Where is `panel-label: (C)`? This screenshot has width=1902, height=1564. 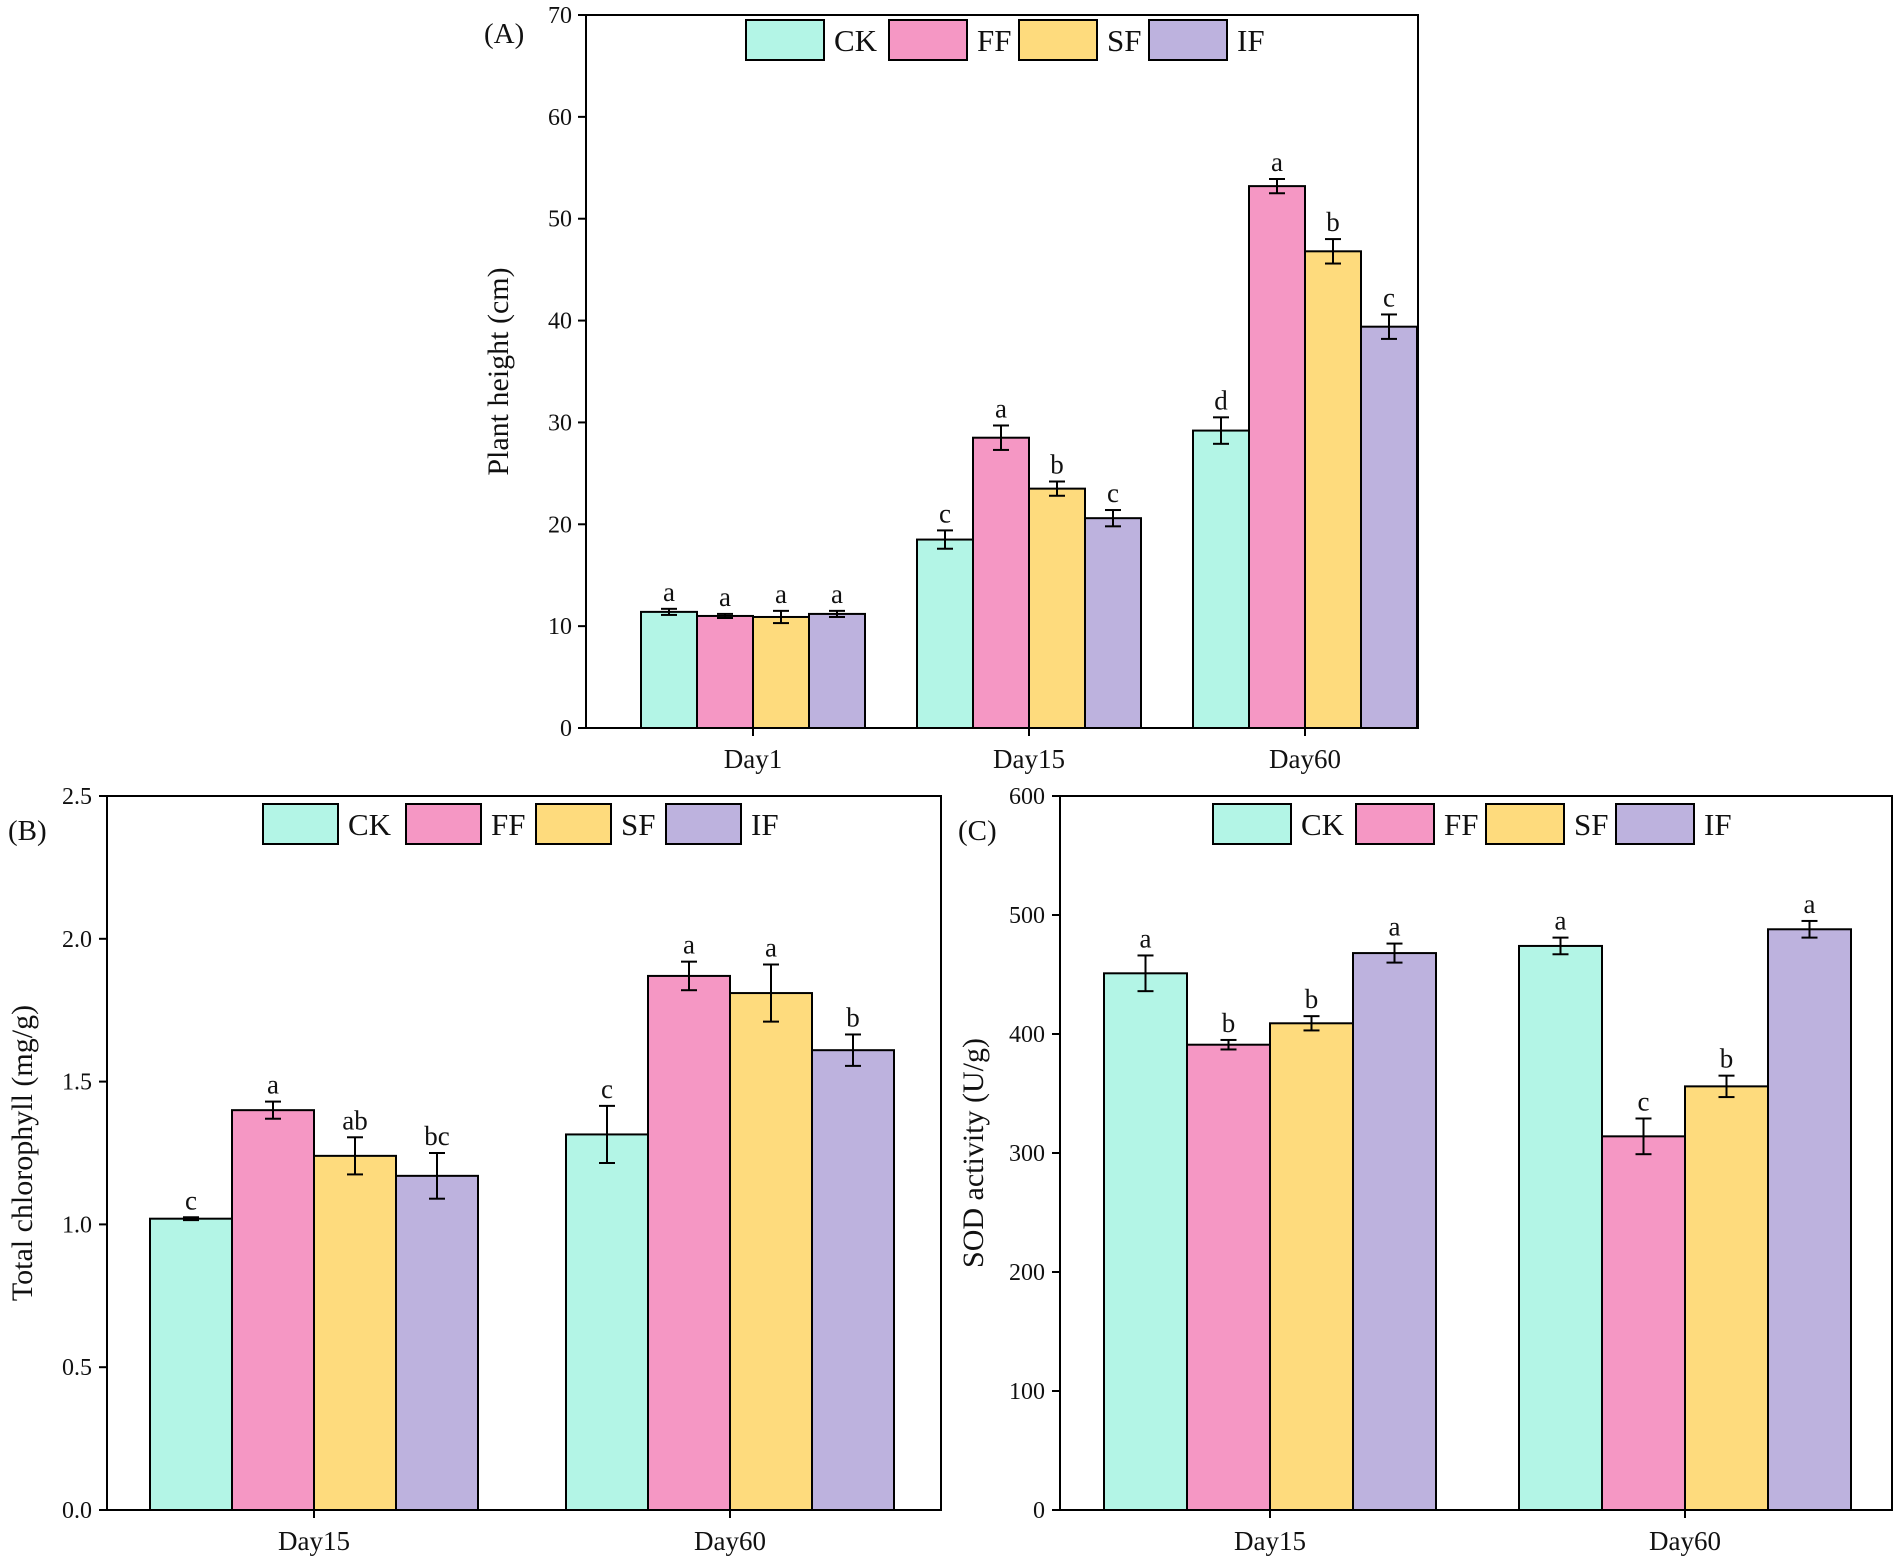 panel-label: (C) is located at coordinates (977, 831).